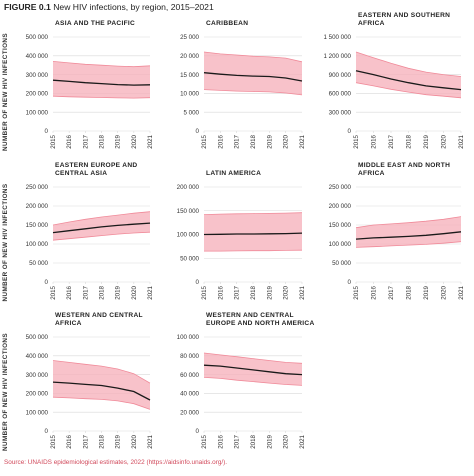 The image size is (474, 476). I want to click on y-tick-label: 40 000, so click(189, 394).